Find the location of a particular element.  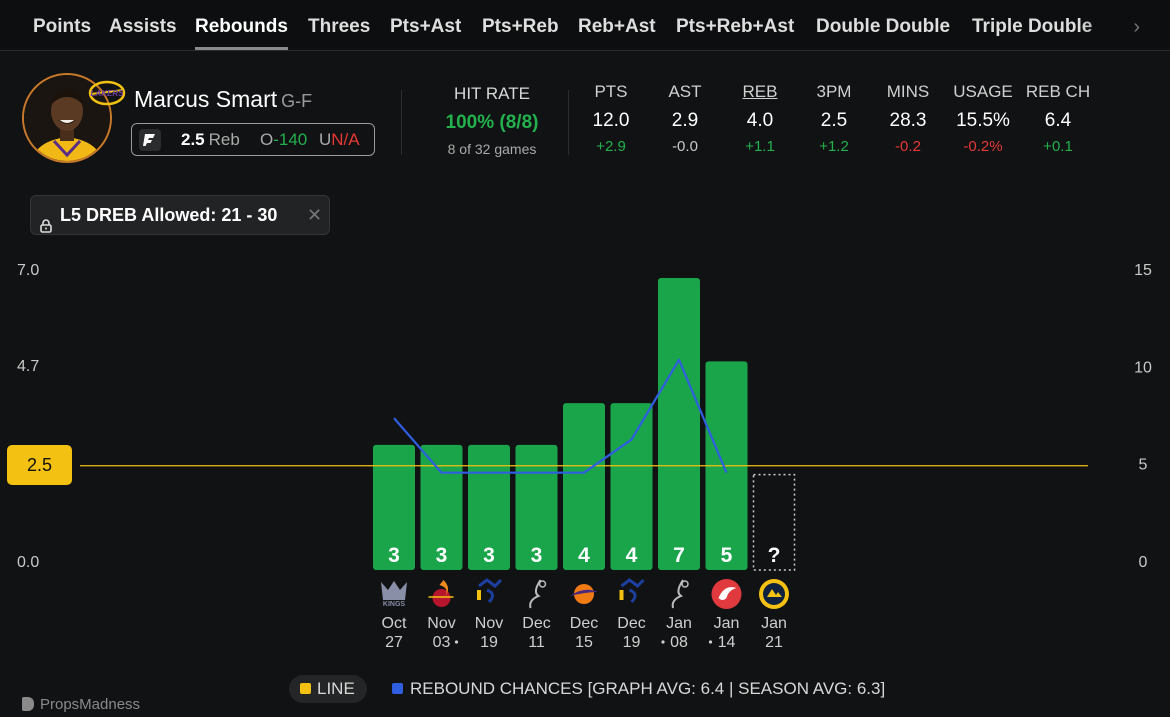

stat-reb: REB 4.0 +1.1 is located at coordinates (760, 118).